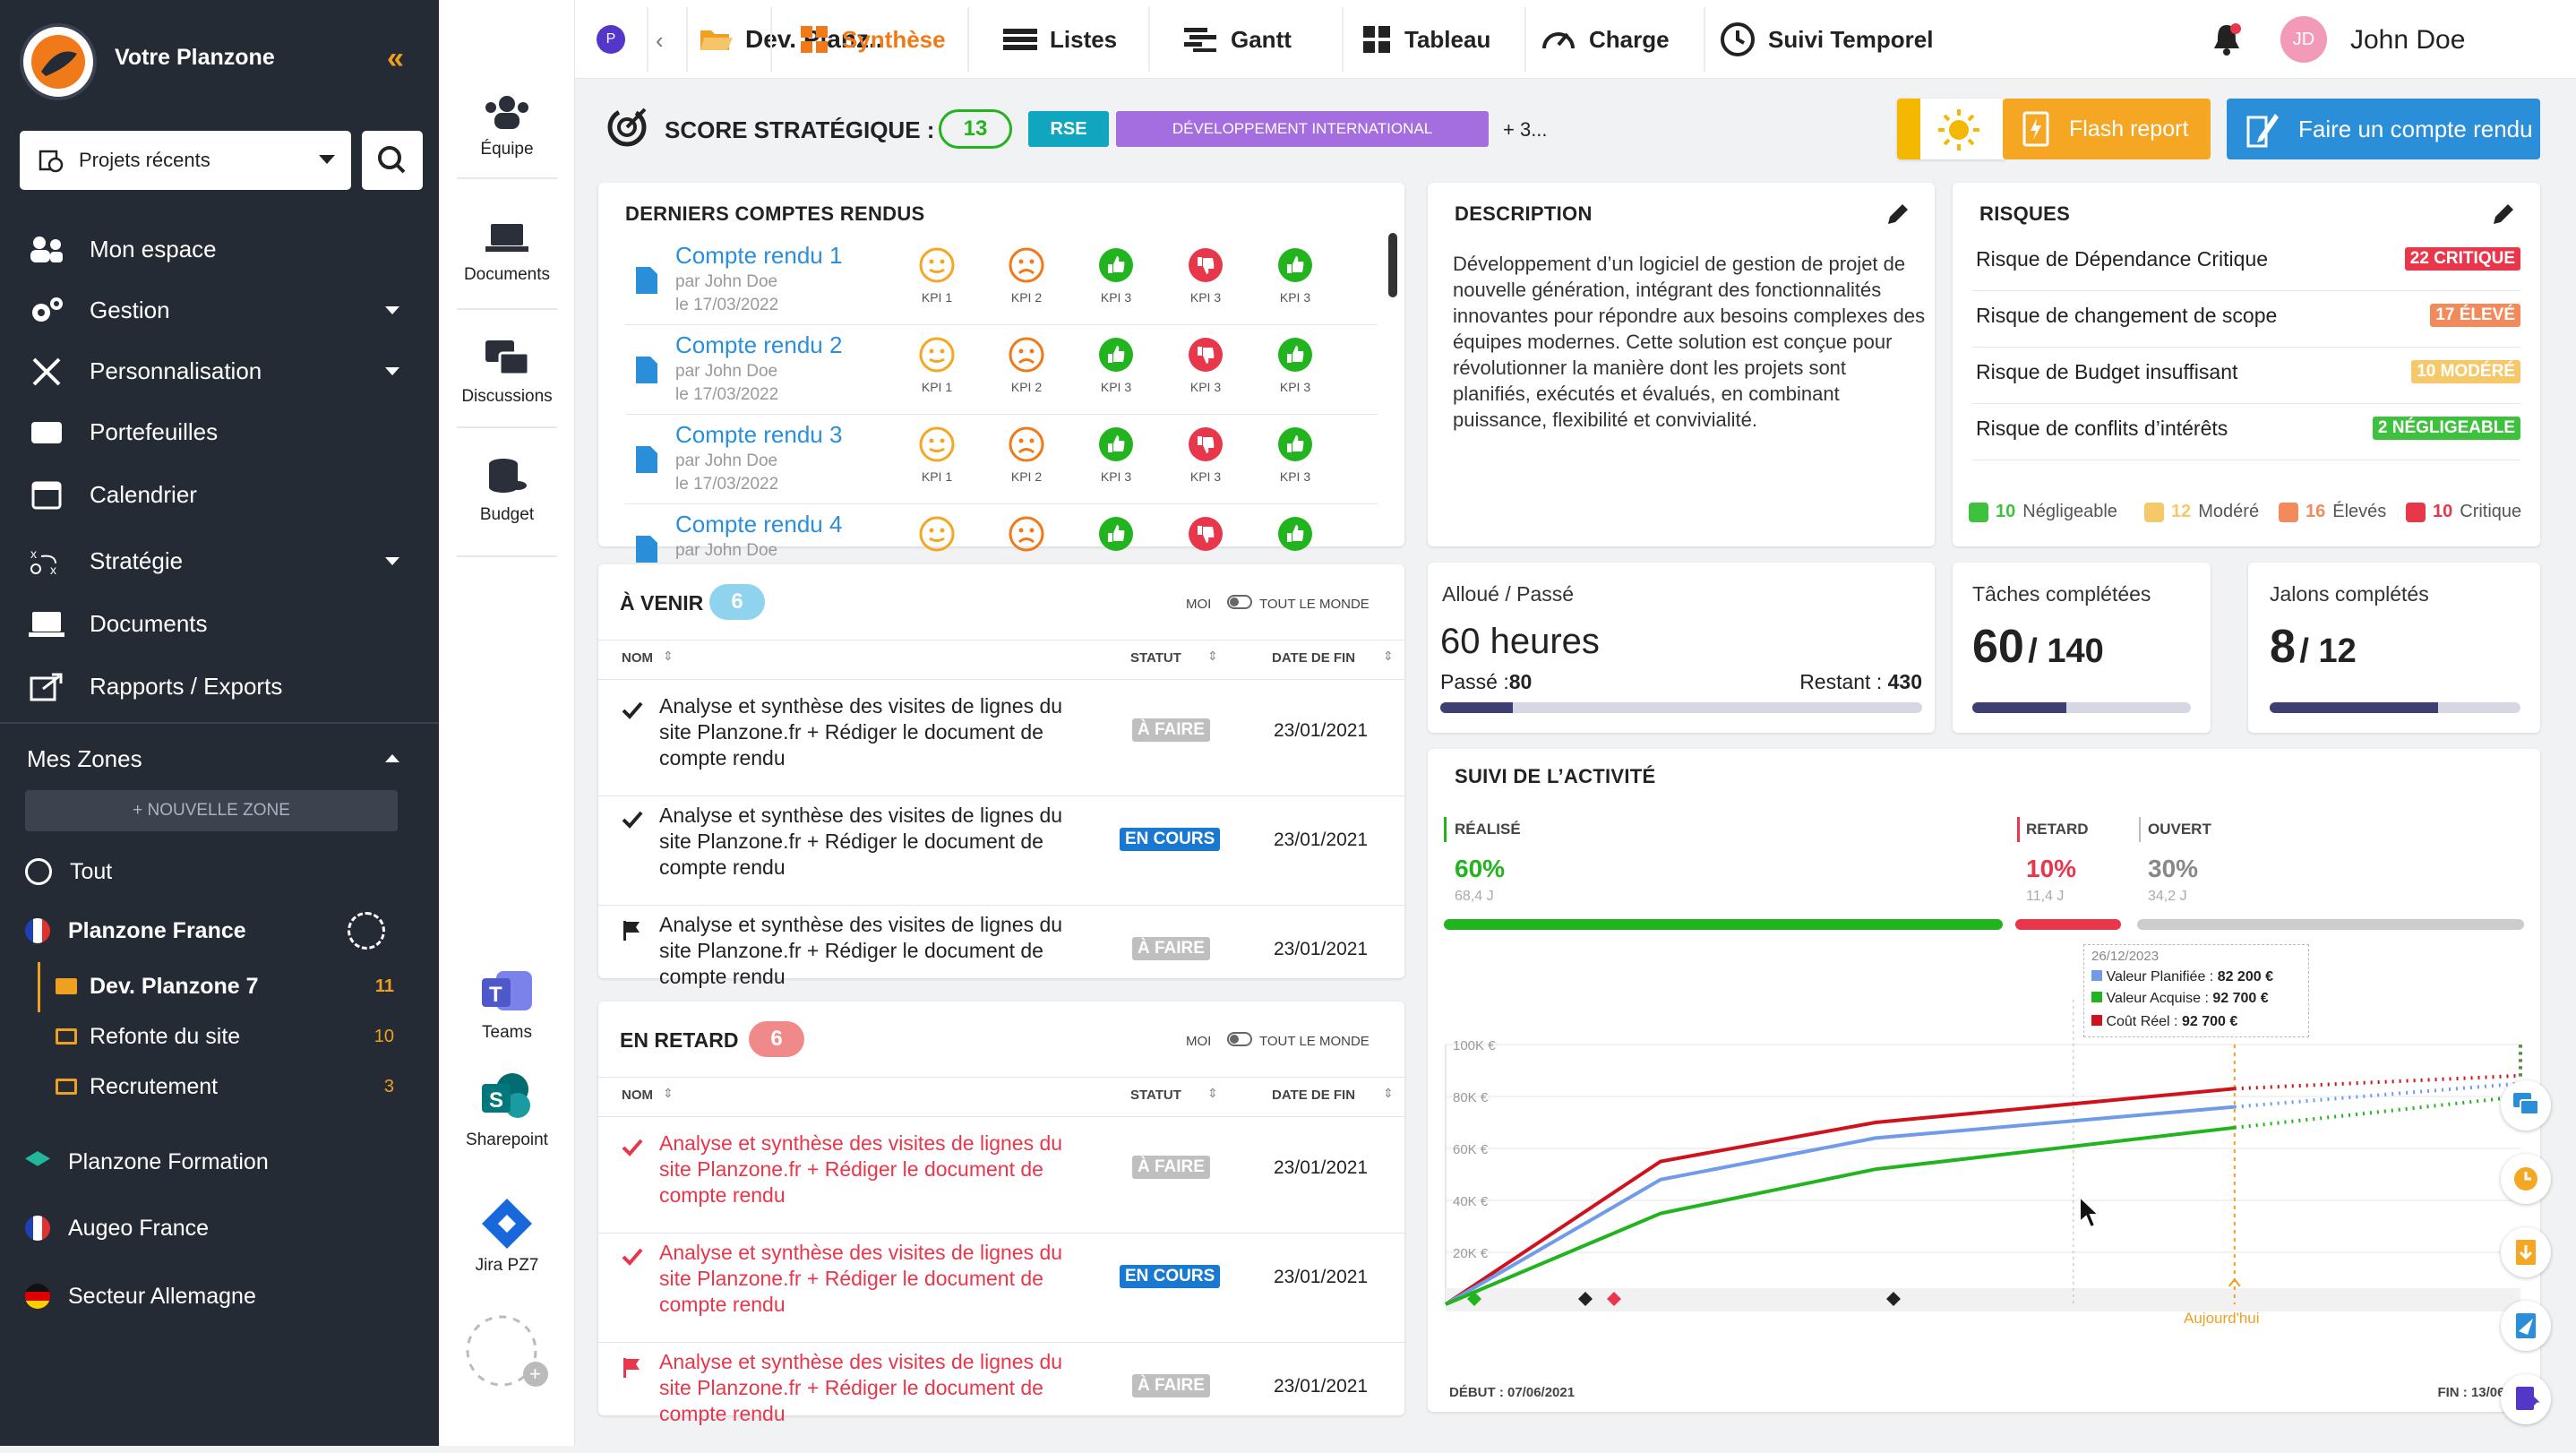 The width and height of the screenshot is (2576, 1453). What do you see at coordinates (507, 372) in the screenshot?
I see `discussions-button: Discussions` at bounding box center [507, 372].